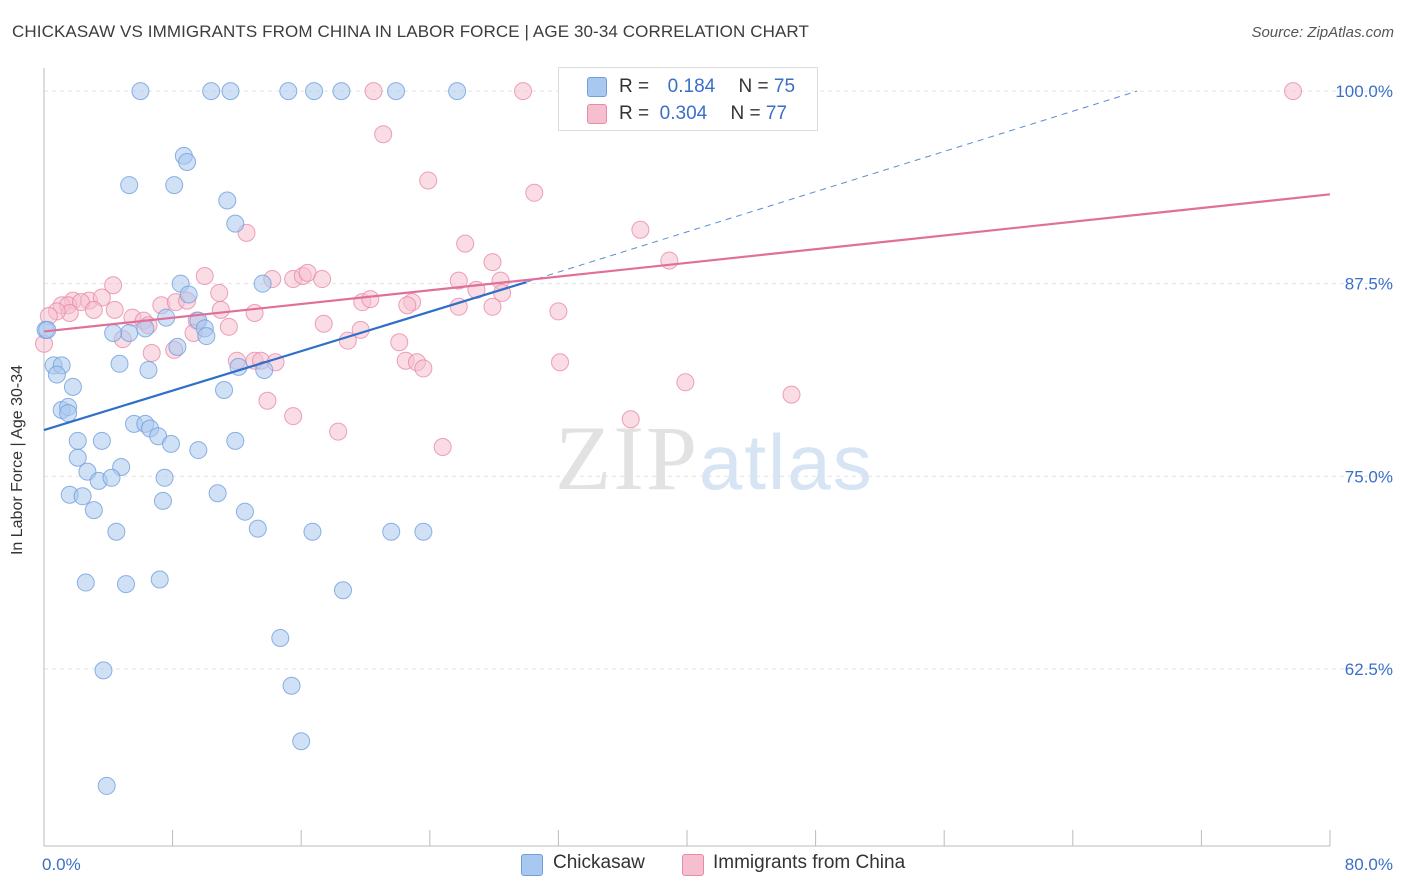 Image resolution: width=1406 pixels, height=892 pixels. Describe the element at coordinates (688, 99) in the screenshot. I see `correlation-legend: R = 0.184 N = 75 R = 0.304 N = 77` at that location.